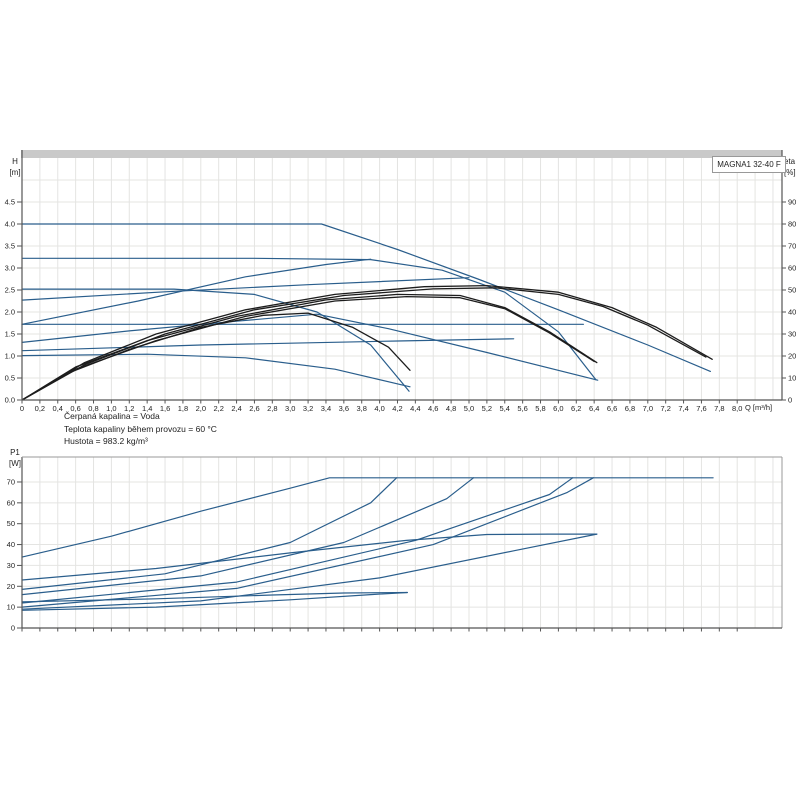  Describe the element at coordinates (469, 408) in the screenshot. I see `x-tick-label: 5,0` at that location.